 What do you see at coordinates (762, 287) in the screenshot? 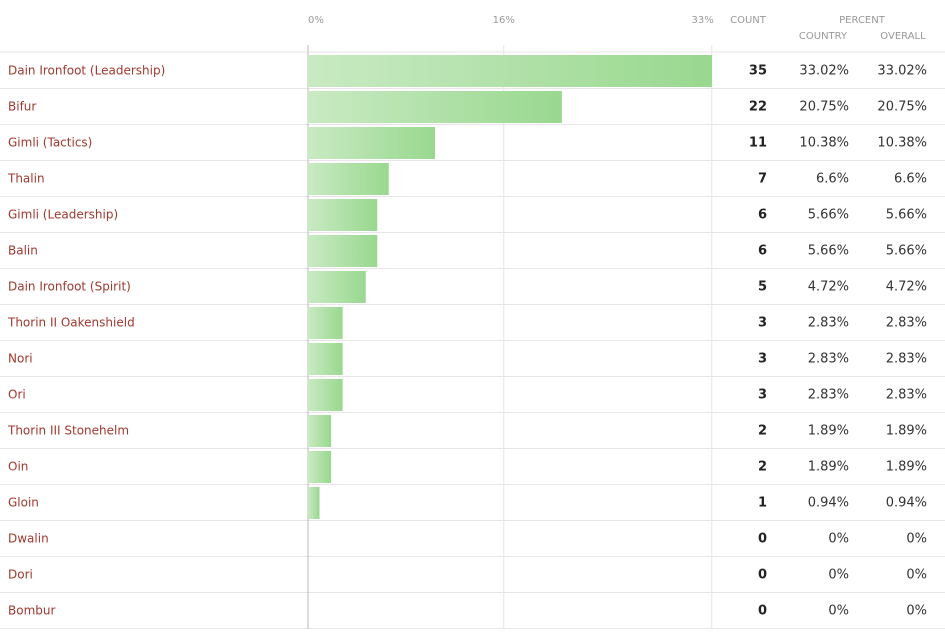
I see `count: 5` at bounding box center [762, 287].